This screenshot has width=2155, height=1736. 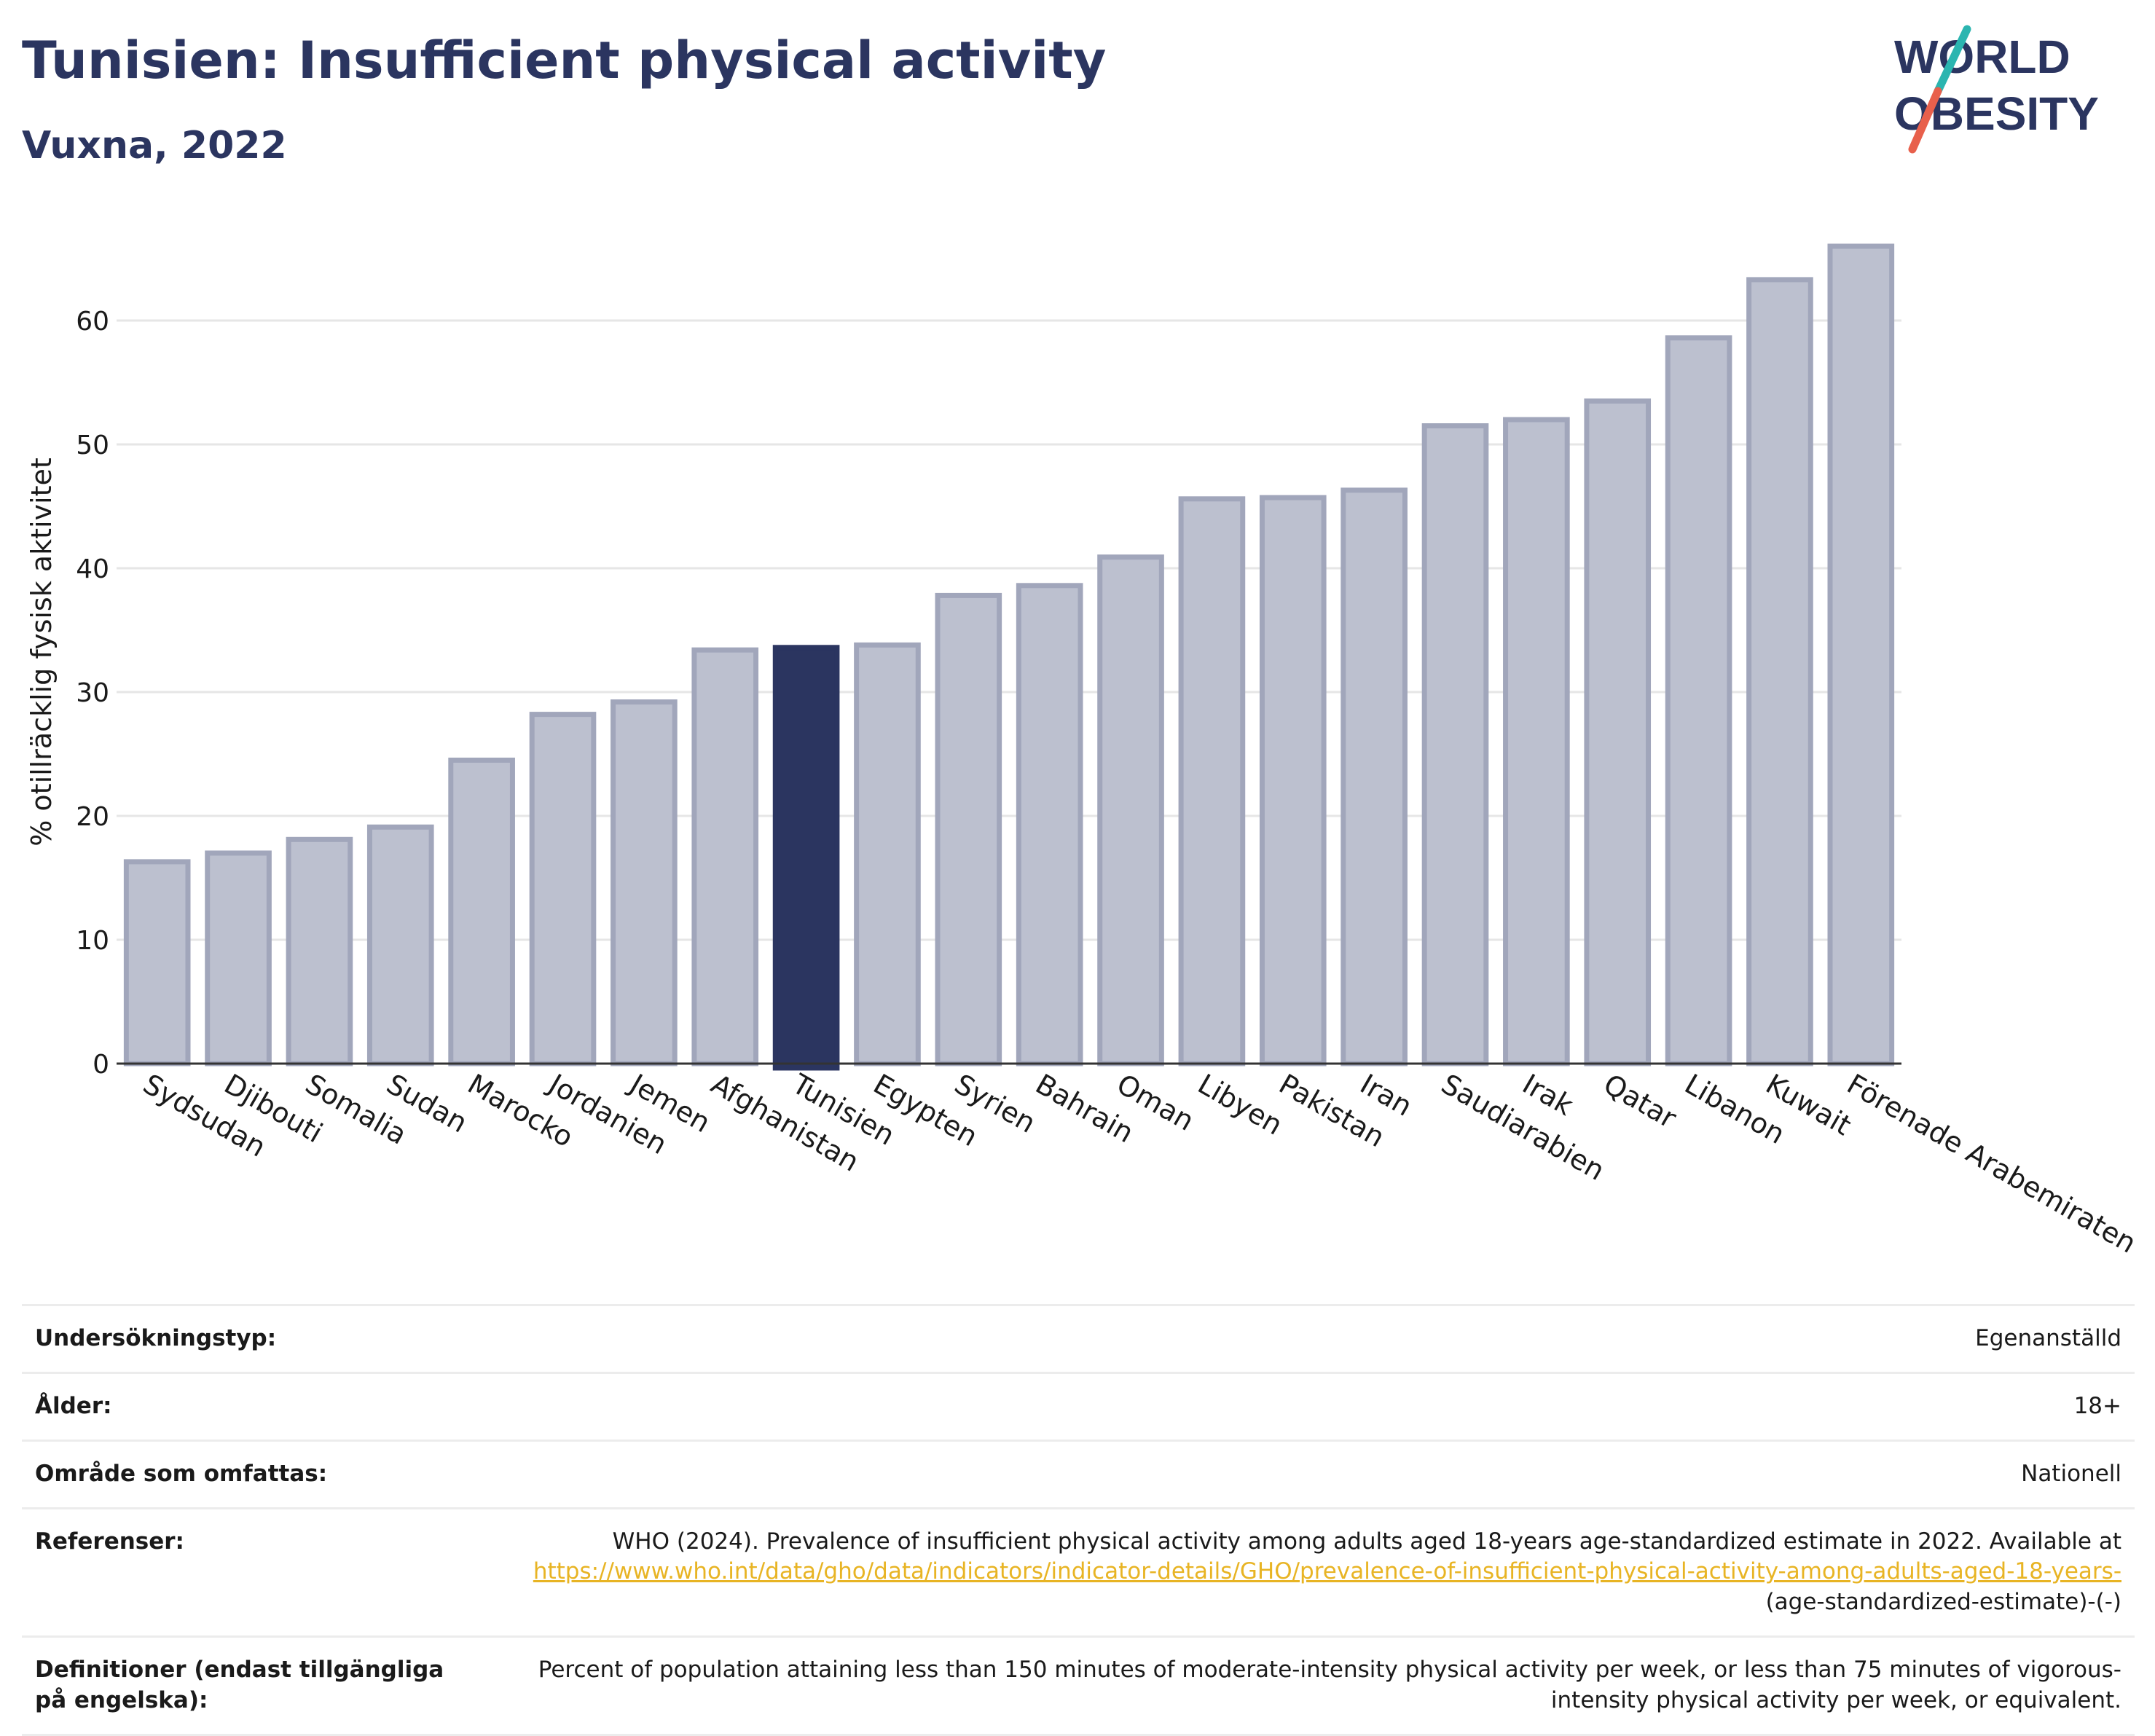 I want to click on y-tick-label: 10, so click(x=92, y=941).